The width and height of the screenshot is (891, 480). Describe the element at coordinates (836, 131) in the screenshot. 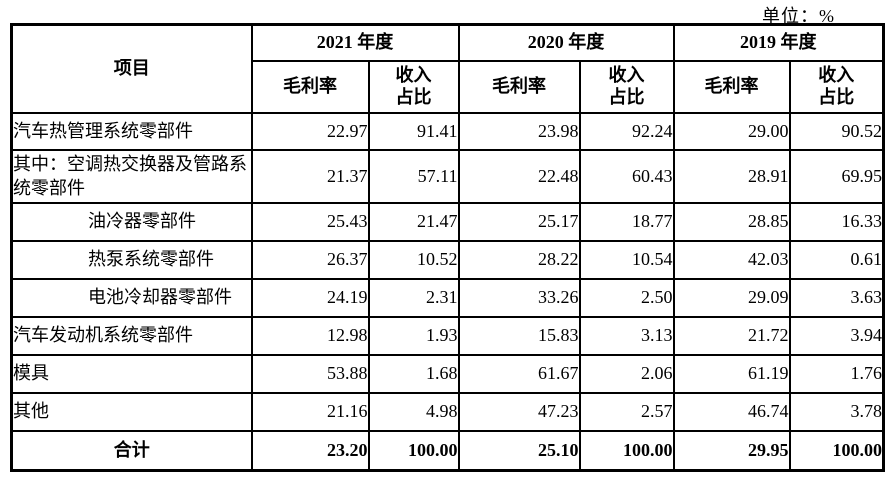

I see `value-cell: 90.52` at that location.